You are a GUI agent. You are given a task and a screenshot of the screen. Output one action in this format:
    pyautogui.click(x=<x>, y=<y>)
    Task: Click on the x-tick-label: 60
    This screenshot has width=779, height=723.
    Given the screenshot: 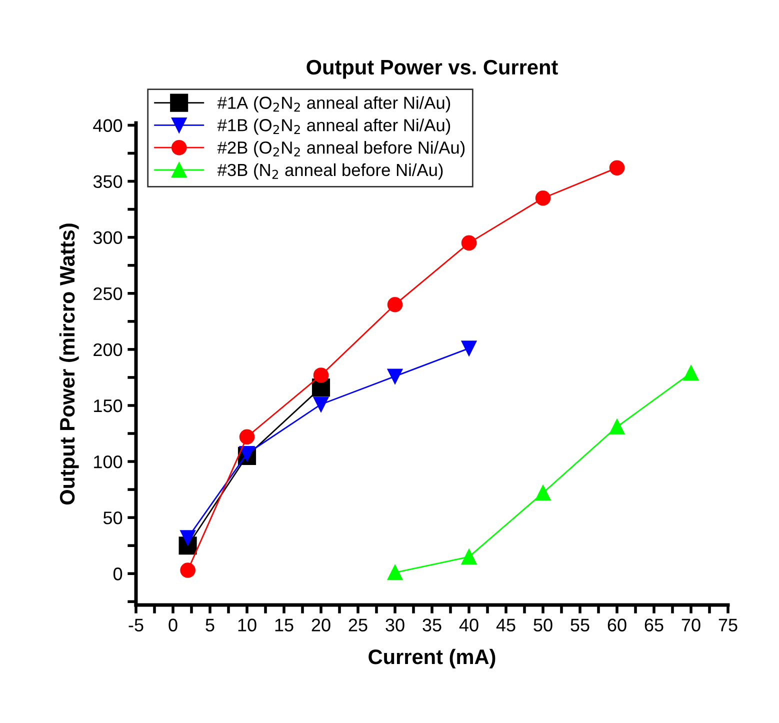 What is the action you would take?
    pyautogui.click(x=617, y=625)
    